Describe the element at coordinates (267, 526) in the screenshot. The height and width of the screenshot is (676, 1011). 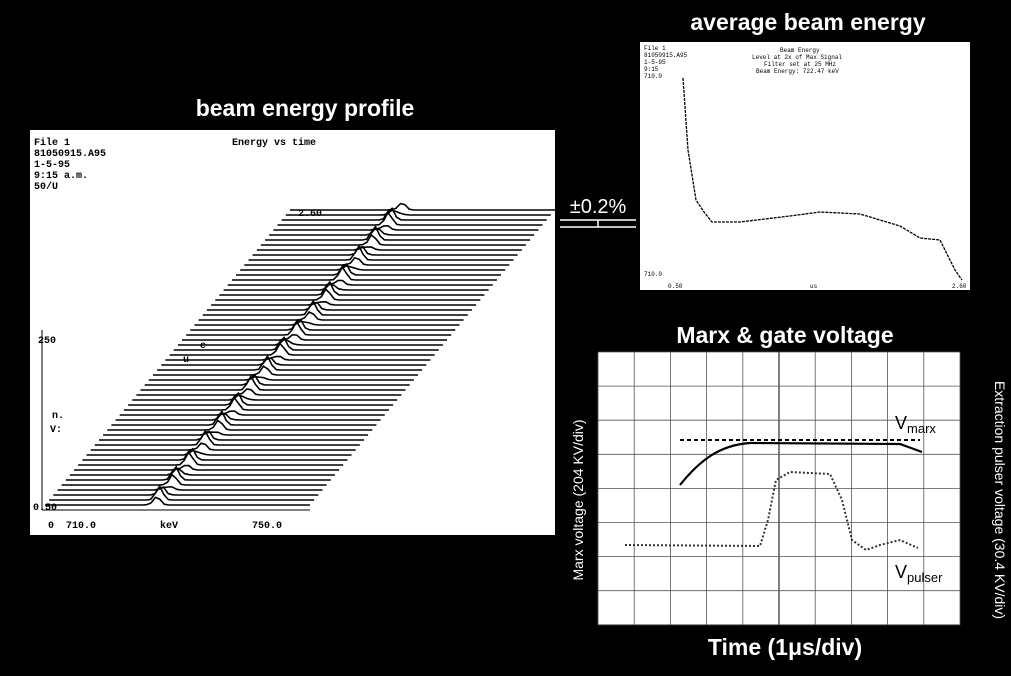
I see `axis-label: 750.0` at that location.